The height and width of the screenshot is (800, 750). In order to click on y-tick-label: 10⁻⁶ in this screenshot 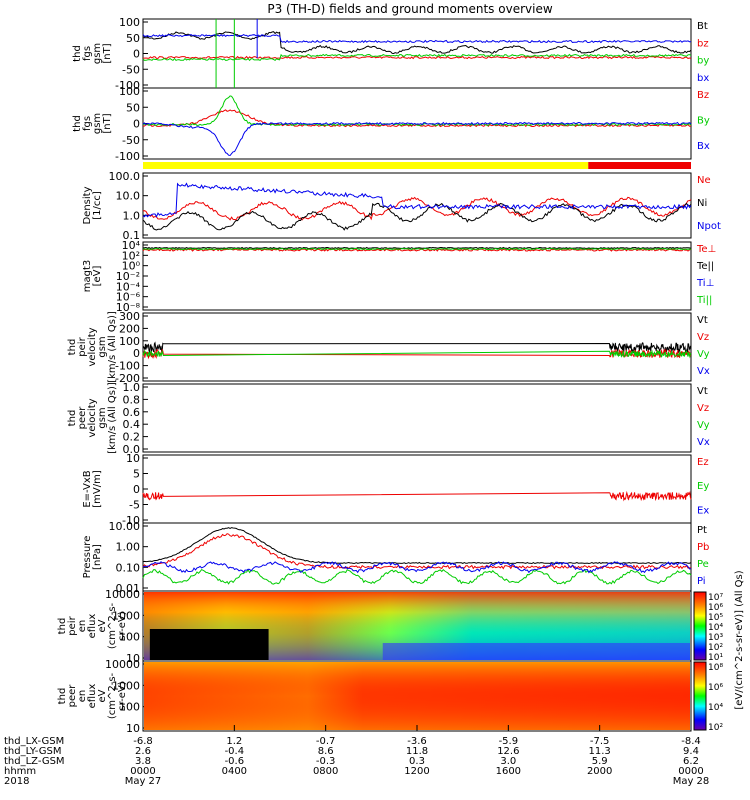, I will do `click(128, 297)`.